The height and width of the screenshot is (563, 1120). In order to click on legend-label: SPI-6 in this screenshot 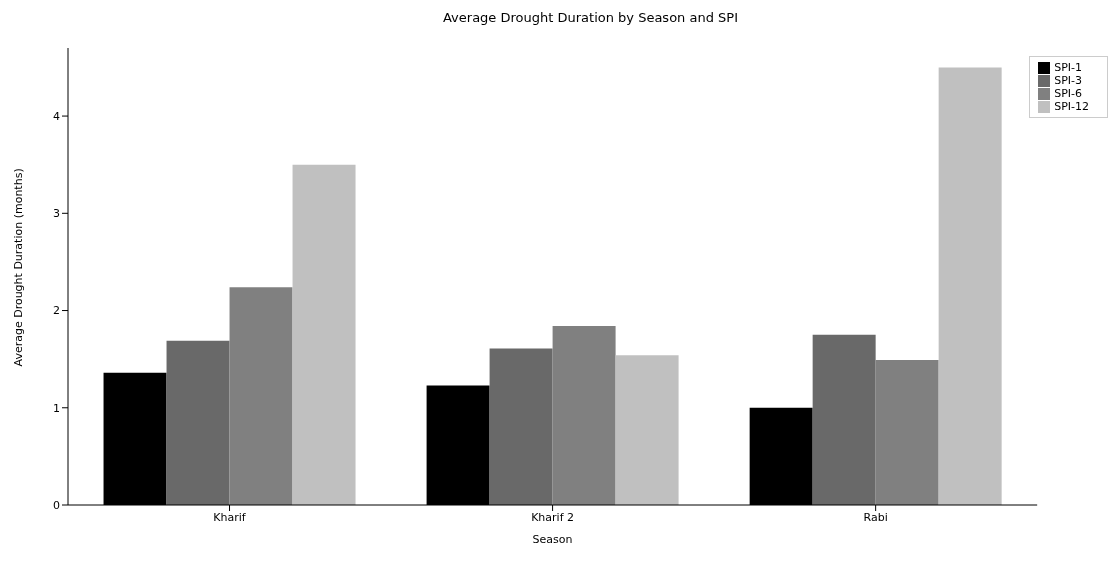, I will do `click(1068, 93)`.